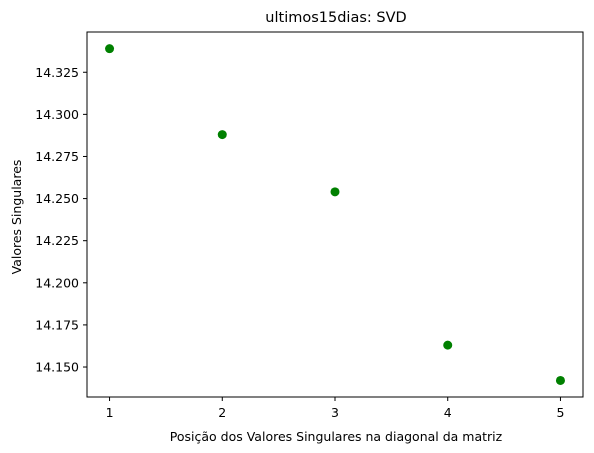 This screenshot has width=594, height=453. I want to click on y-tick-label: 14.225, so click(57, 240).